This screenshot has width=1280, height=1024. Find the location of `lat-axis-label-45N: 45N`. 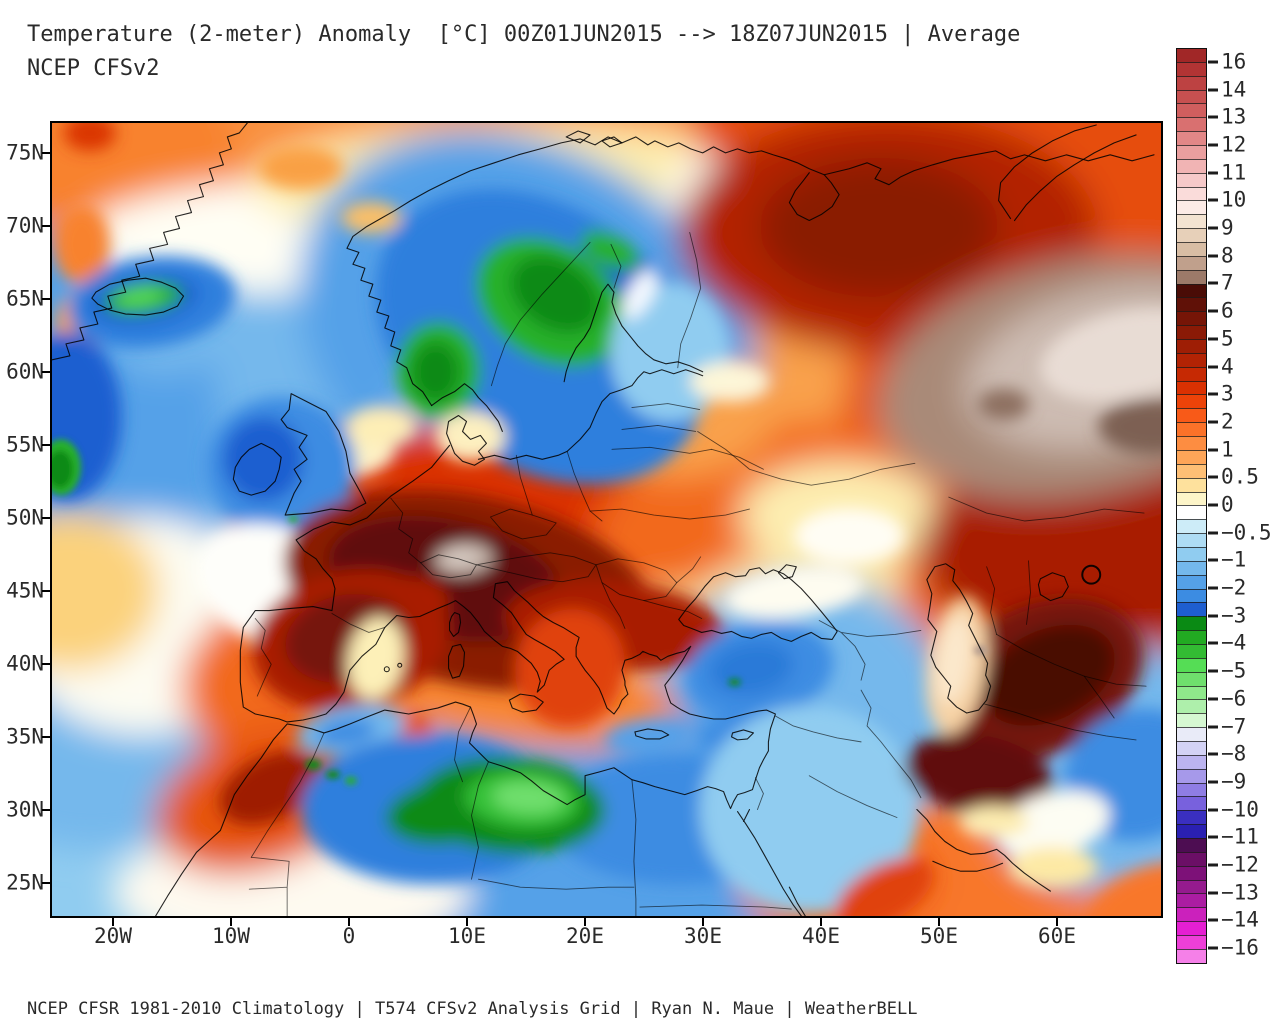

lat-axis-label-45N: 45N is located at coordinates (25, 590).